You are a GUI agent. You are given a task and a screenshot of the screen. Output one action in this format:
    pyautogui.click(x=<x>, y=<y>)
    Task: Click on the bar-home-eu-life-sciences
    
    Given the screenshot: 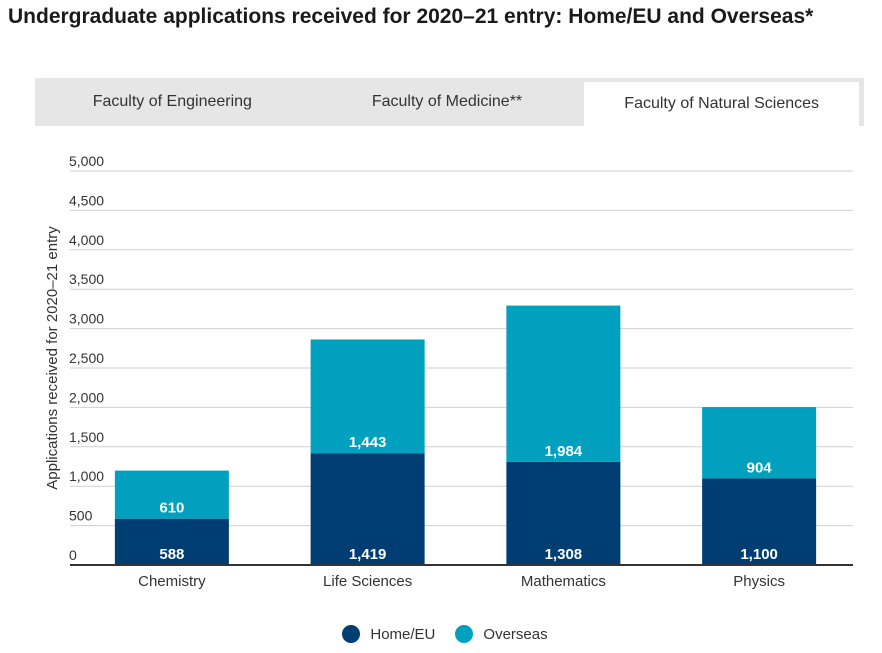 What is the action you would take?
    pyautogui.click(x=367, y=509)
    